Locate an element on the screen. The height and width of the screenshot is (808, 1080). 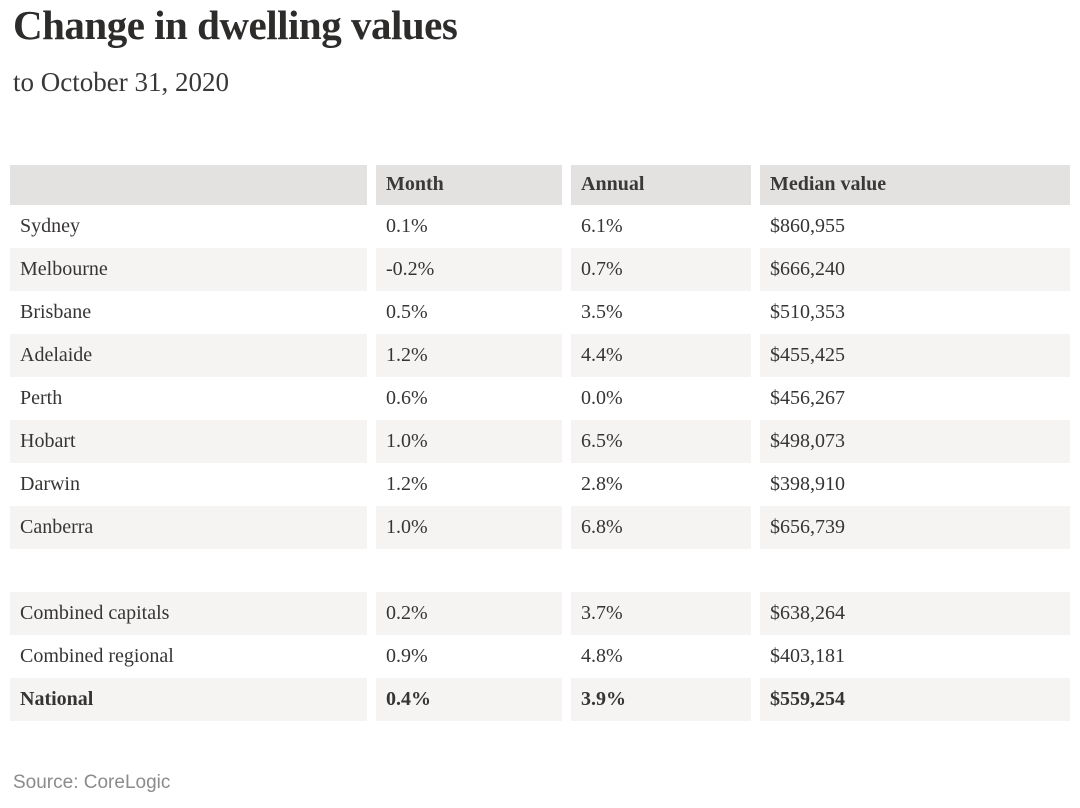
annual-value: 3.9% is located at coordinates (661, 699).